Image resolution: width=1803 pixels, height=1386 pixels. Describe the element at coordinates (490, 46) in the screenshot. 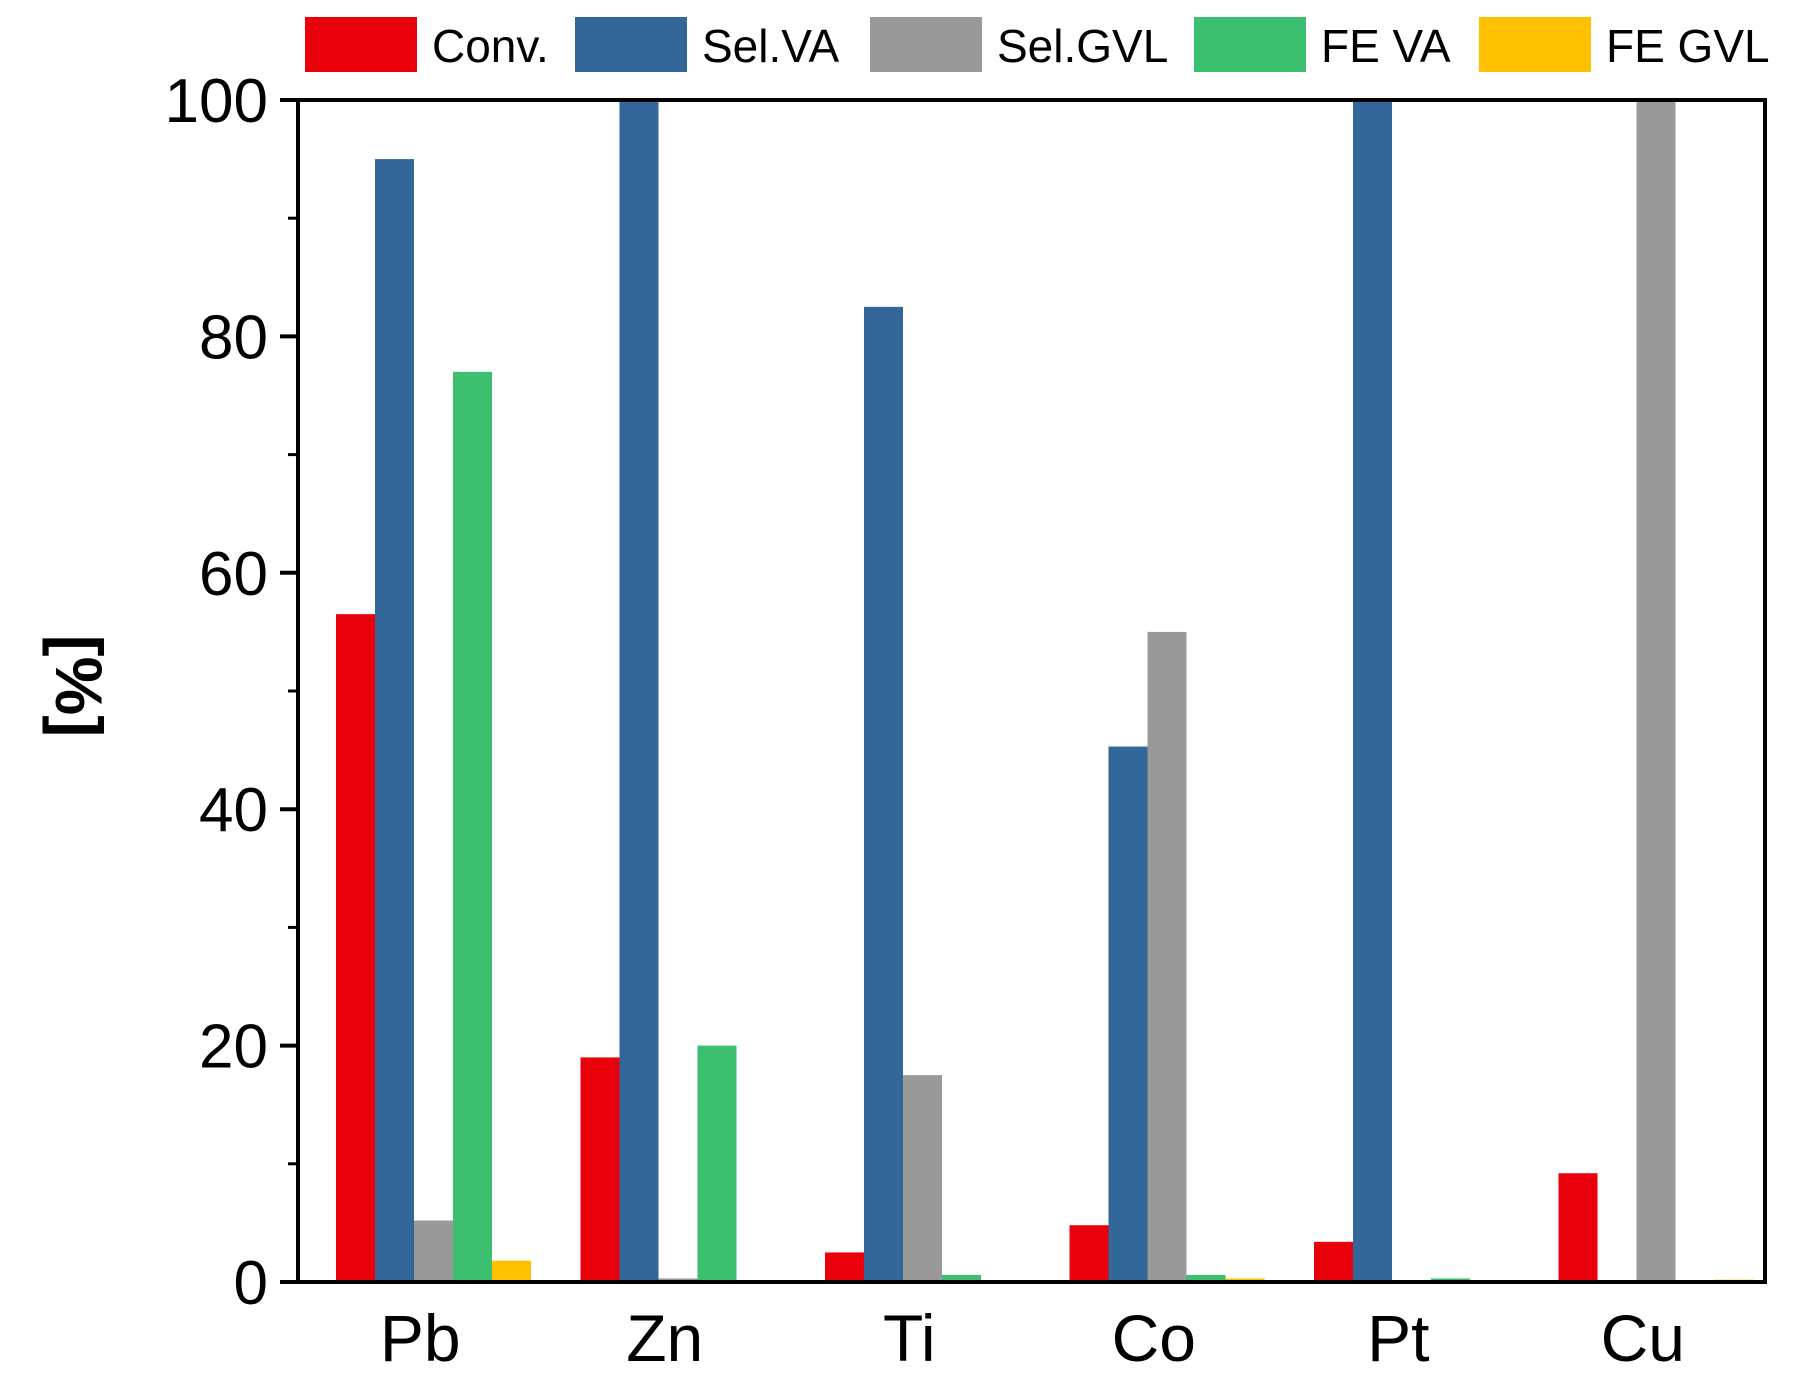

I see `legend-label: Conv.` at that location.